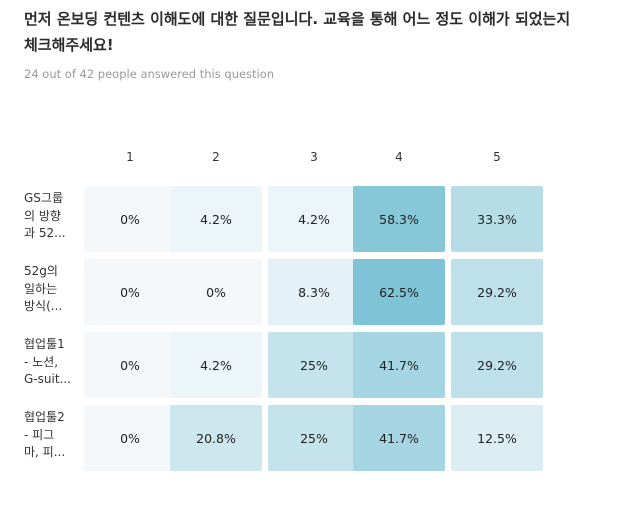 The height and width of the screenshot is (507, 628). I want to click on row-label-line: 52g의, so click(41, 271).